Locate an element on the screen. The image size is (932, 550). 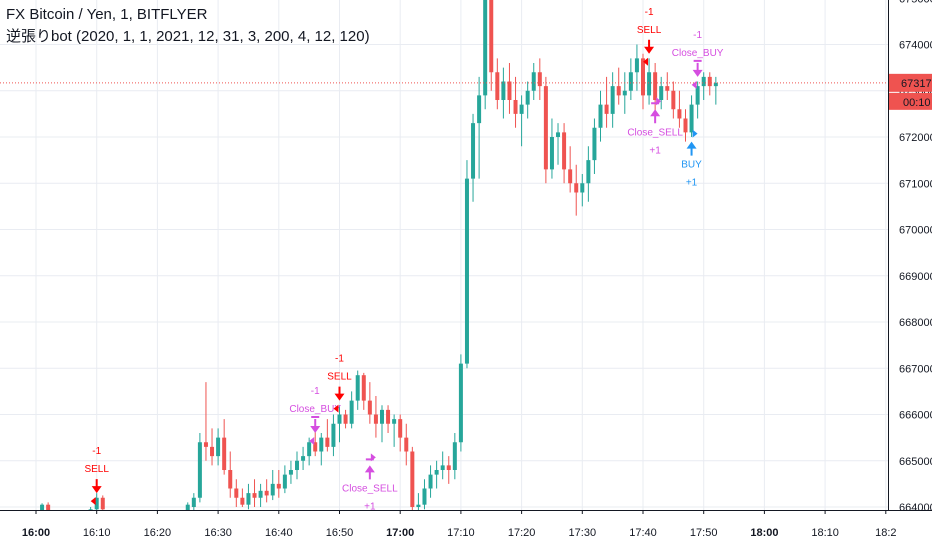
last-price-value: 673171 is located at coordinates (916, 84).